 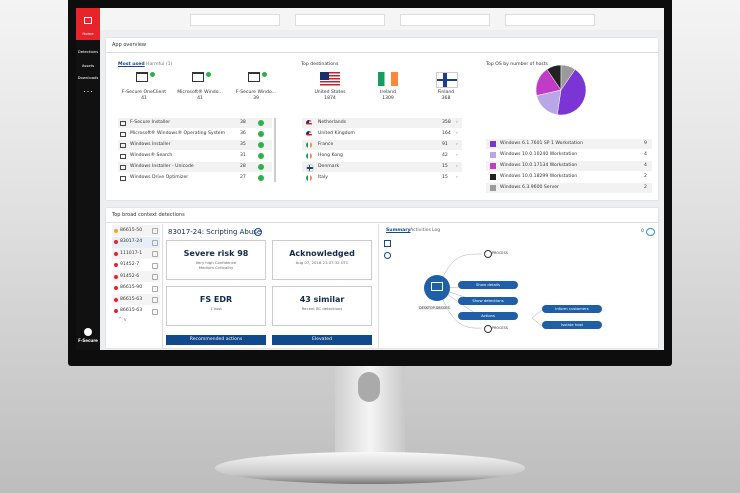 What do you see at coordinates (388, 98) in the screenshot?
I see `country-count: 1309` at bounding box center [388, 98].